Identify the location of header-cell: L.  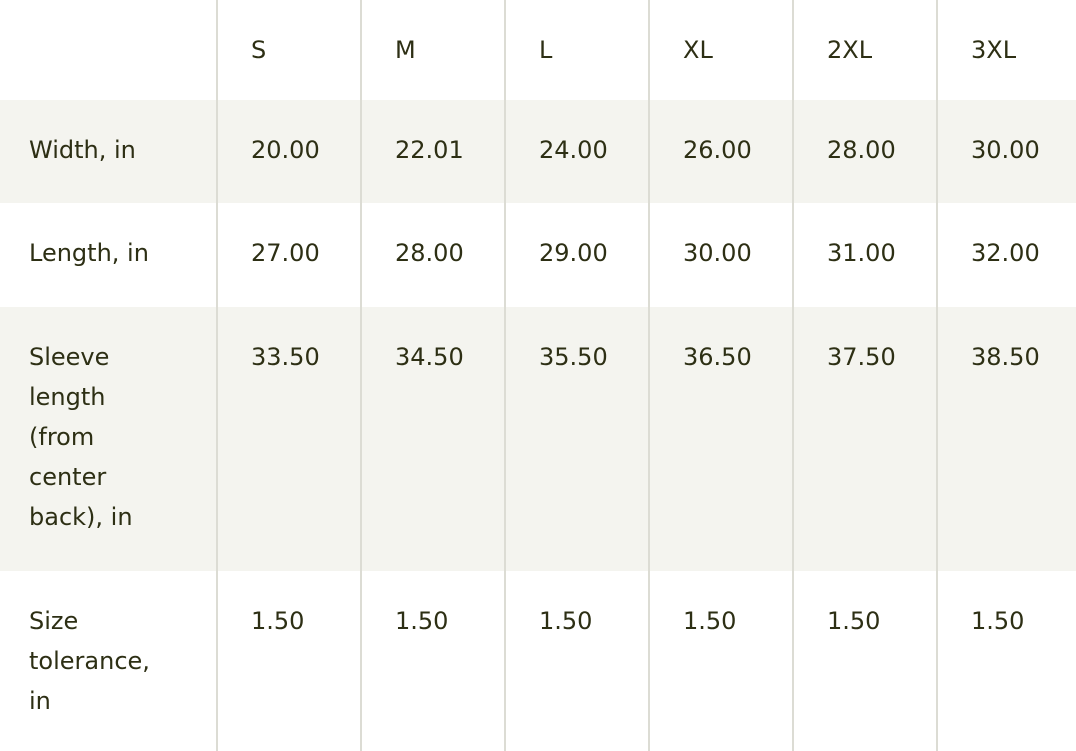
(576, 50).